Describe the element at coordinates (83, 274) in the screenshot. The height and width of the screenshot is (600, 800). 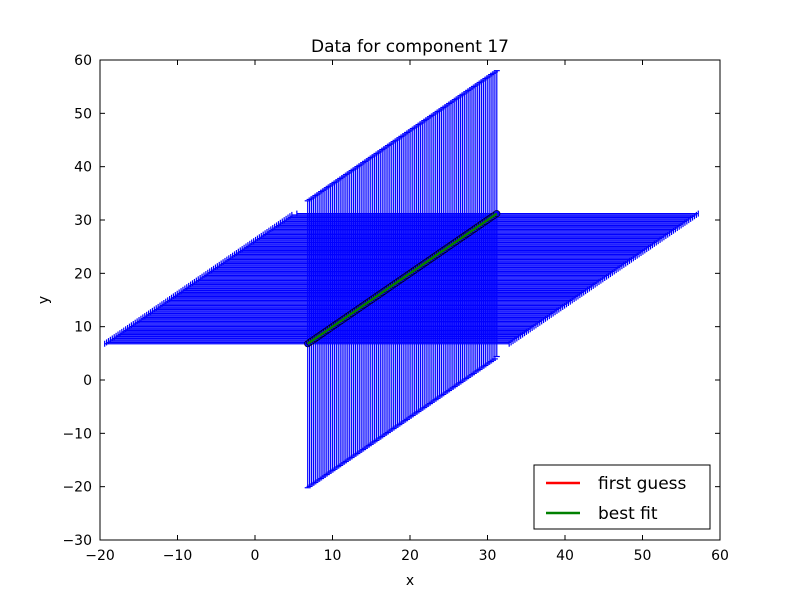
I see `y-tick-label: 20` at that location.